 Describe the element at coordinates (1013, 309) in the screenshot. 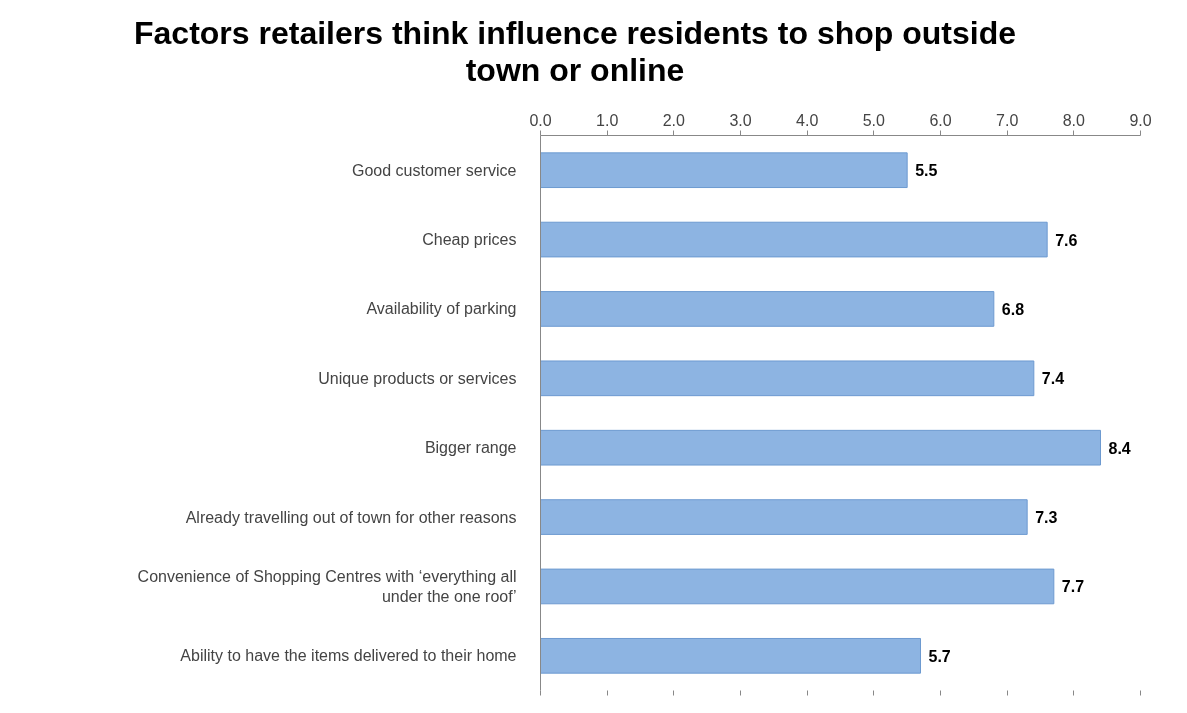

I see `data-label: 6.8` at that location.